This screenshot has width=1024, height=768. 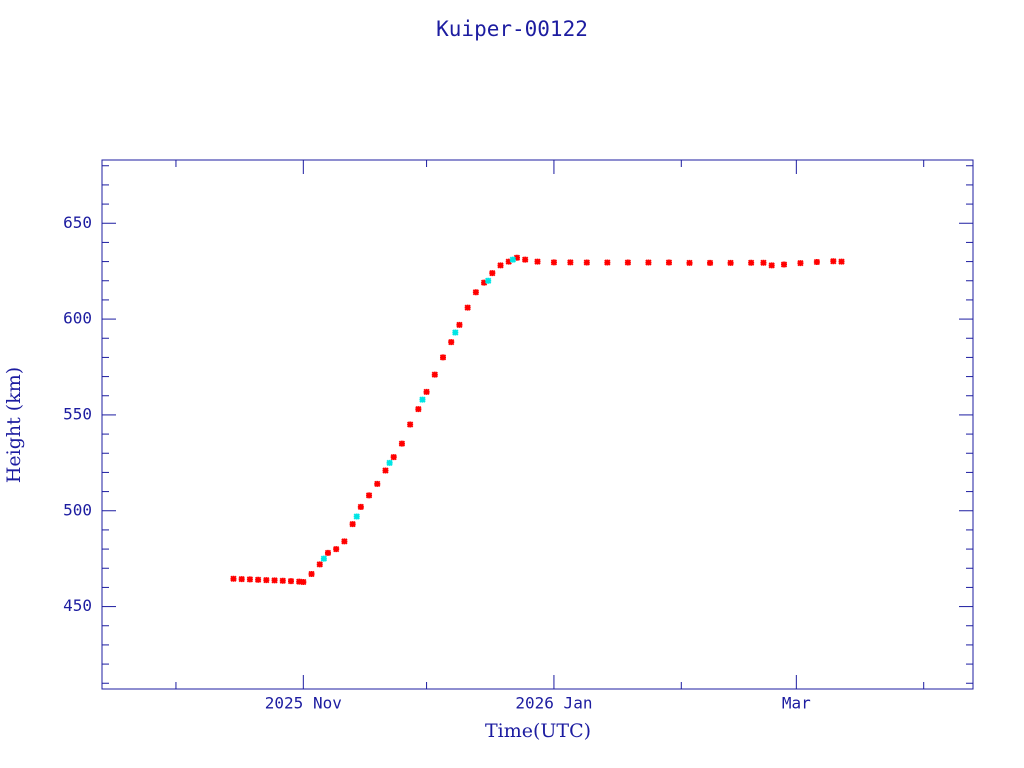 I want to click on y-axis-label: Height (km), so click(x=14, y=425).